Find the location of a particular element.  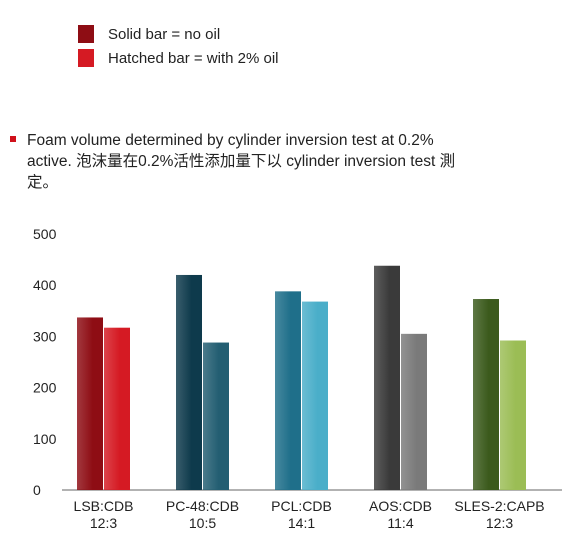

legend-swatch-no-oil is located at coordinates (86, 34).